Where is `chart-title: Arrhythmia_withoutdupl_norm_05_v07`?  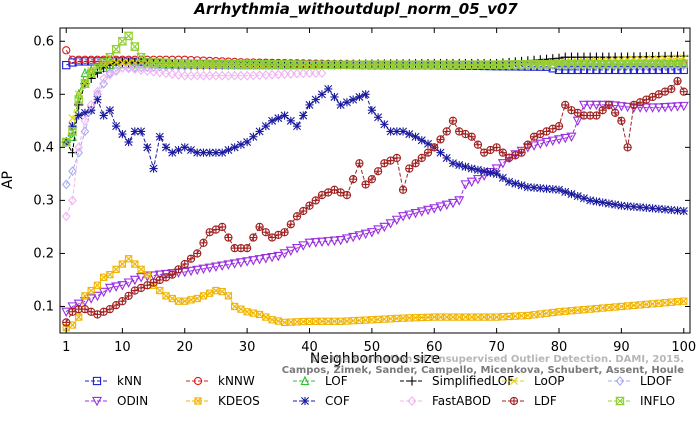 chart-title: Arrhythmia_withoutdupl_norm_05_v07 is located at coordinates (355, 9).